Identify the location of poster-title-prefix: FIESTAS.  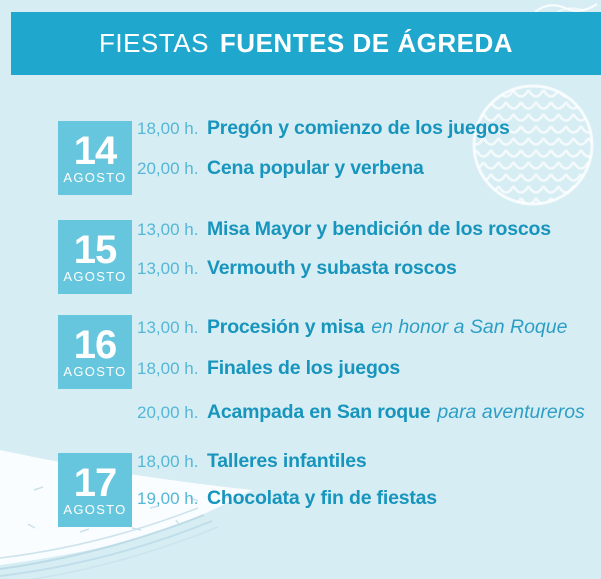
(153, 43).